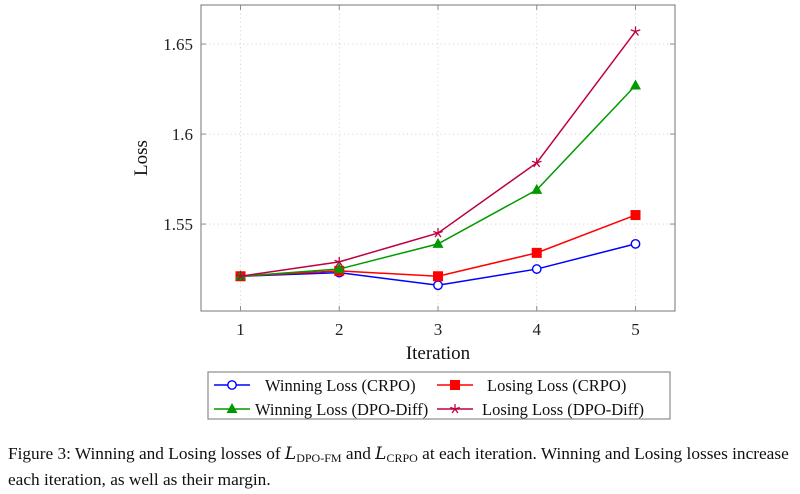 The image size is (800, 494). Describe the element at coordinates (141, 158) in the screenshot. I see `y-axis-label: Loss` at that location.